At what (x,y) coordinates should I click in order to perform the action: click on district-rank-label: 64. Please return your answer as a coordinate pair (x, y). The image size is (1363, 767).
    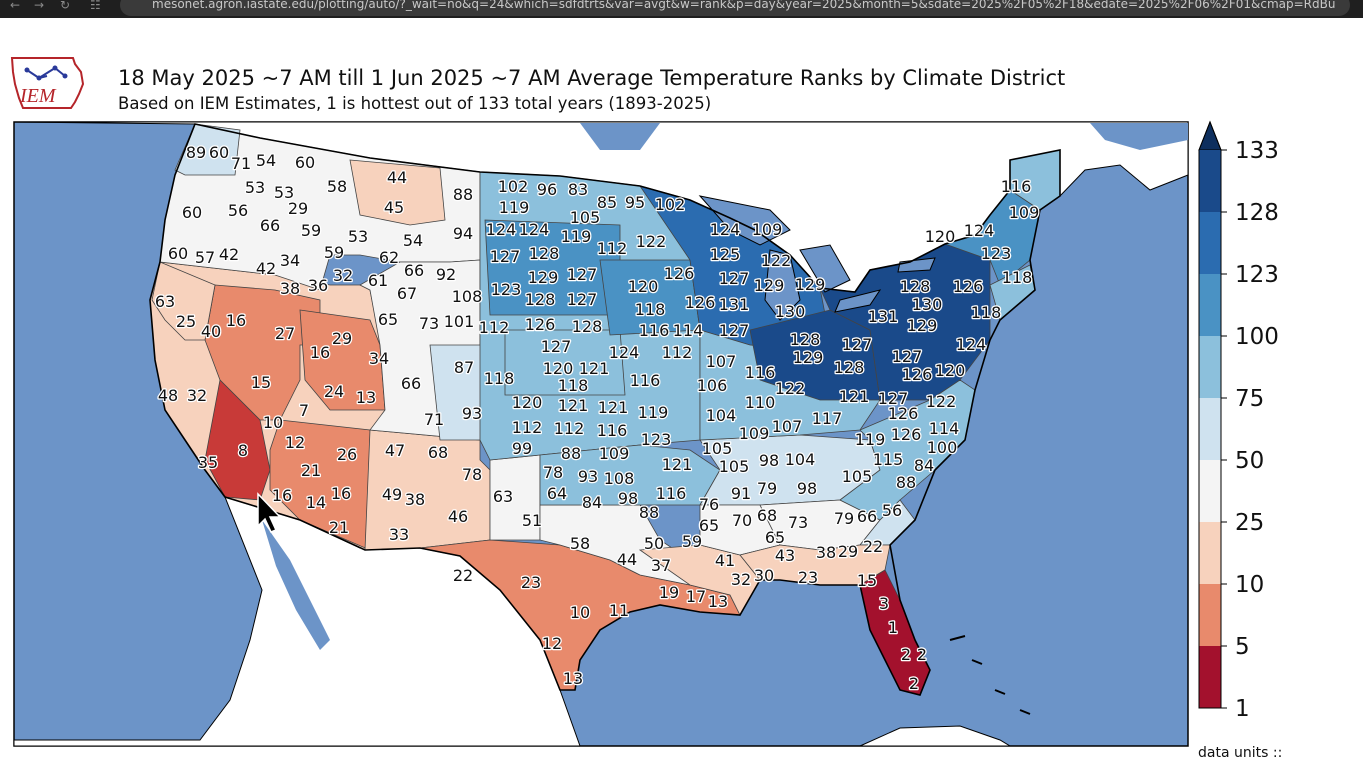
    Looking at the image, I should click on (557, 493).